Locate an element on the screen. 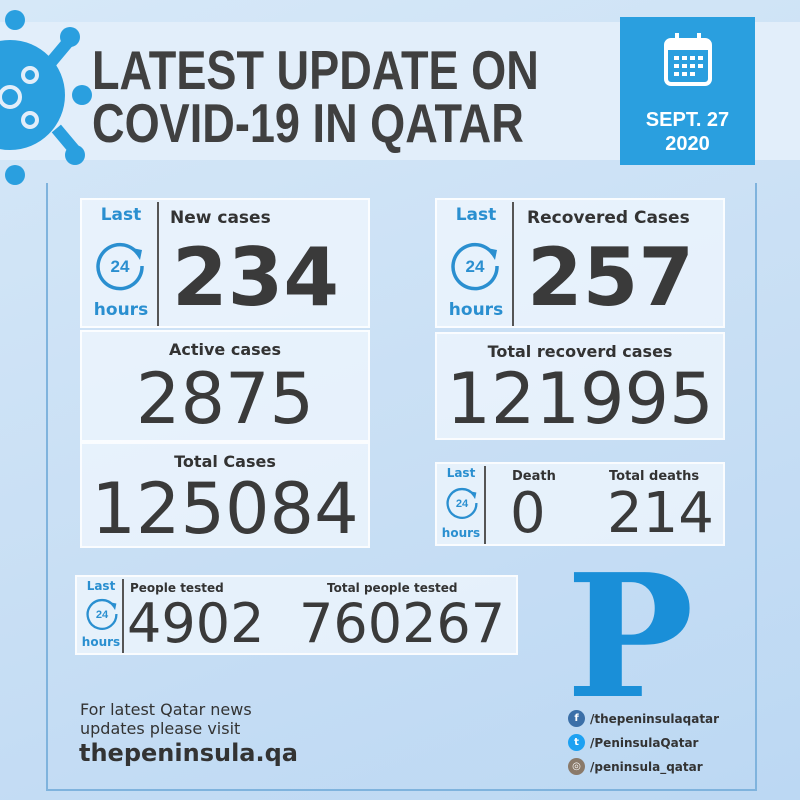  active-cases-label: Active cases is located at coordinates (225, 349).